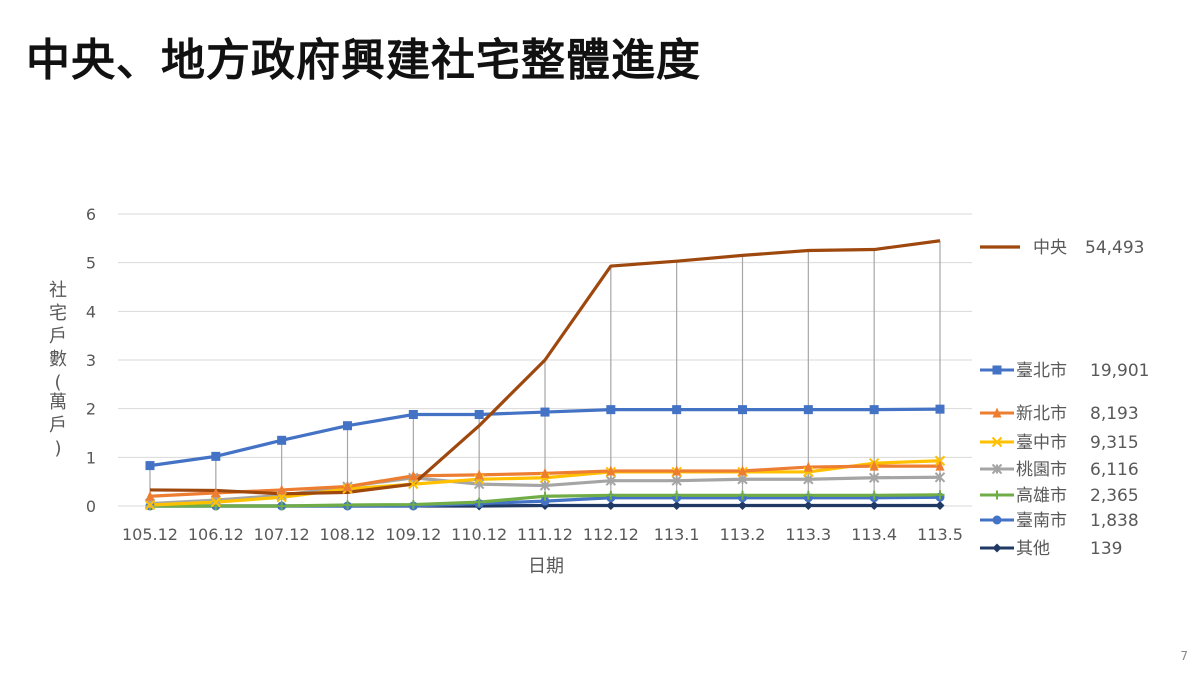  What do you see at coordinates (808, 534) in the screenshot?
I see `x-tick-label: 113.3` at bounding box center [808, 534].